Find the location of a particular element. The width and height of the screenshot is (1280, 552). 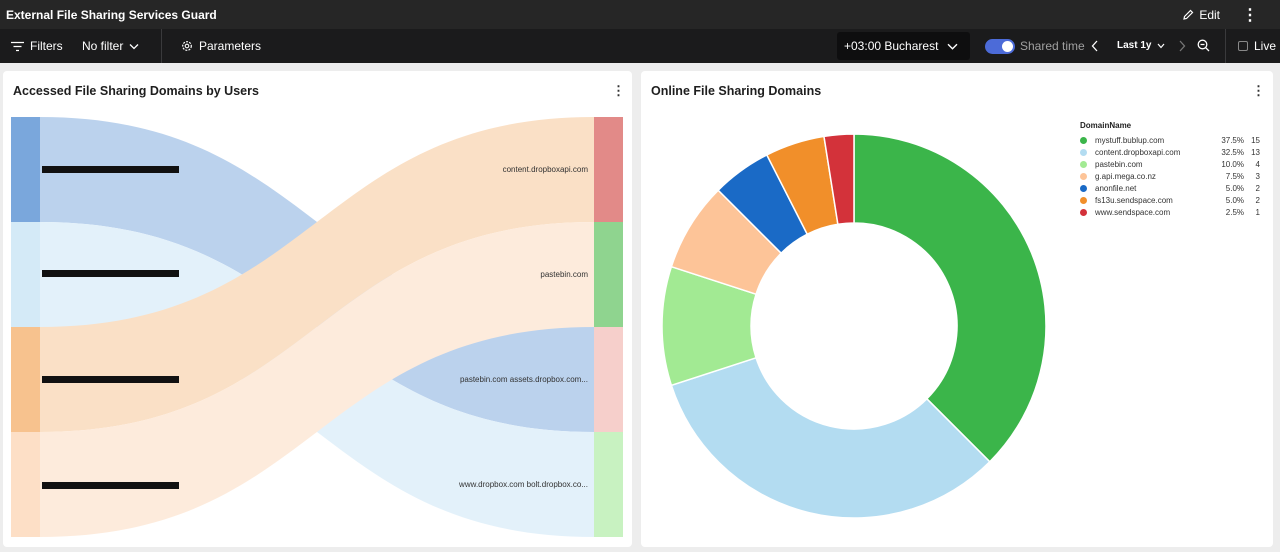

more-options-icon: ⋮ is located at coordinates (1250, 15).